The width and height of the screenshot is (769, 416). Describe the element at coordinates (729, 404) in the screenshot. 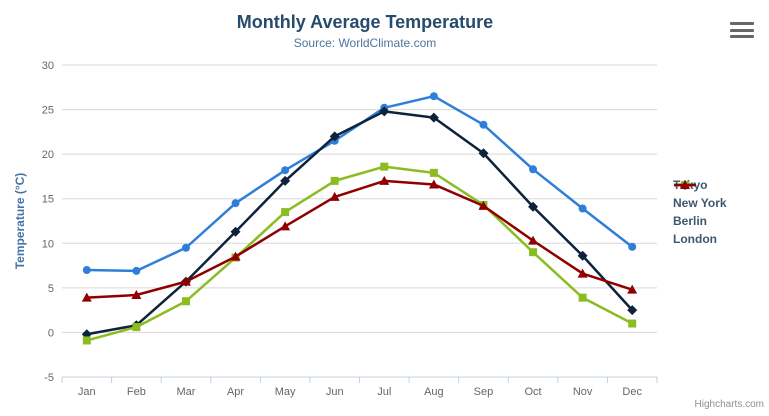

I see `credits-link: Highcharts.com` at that location.